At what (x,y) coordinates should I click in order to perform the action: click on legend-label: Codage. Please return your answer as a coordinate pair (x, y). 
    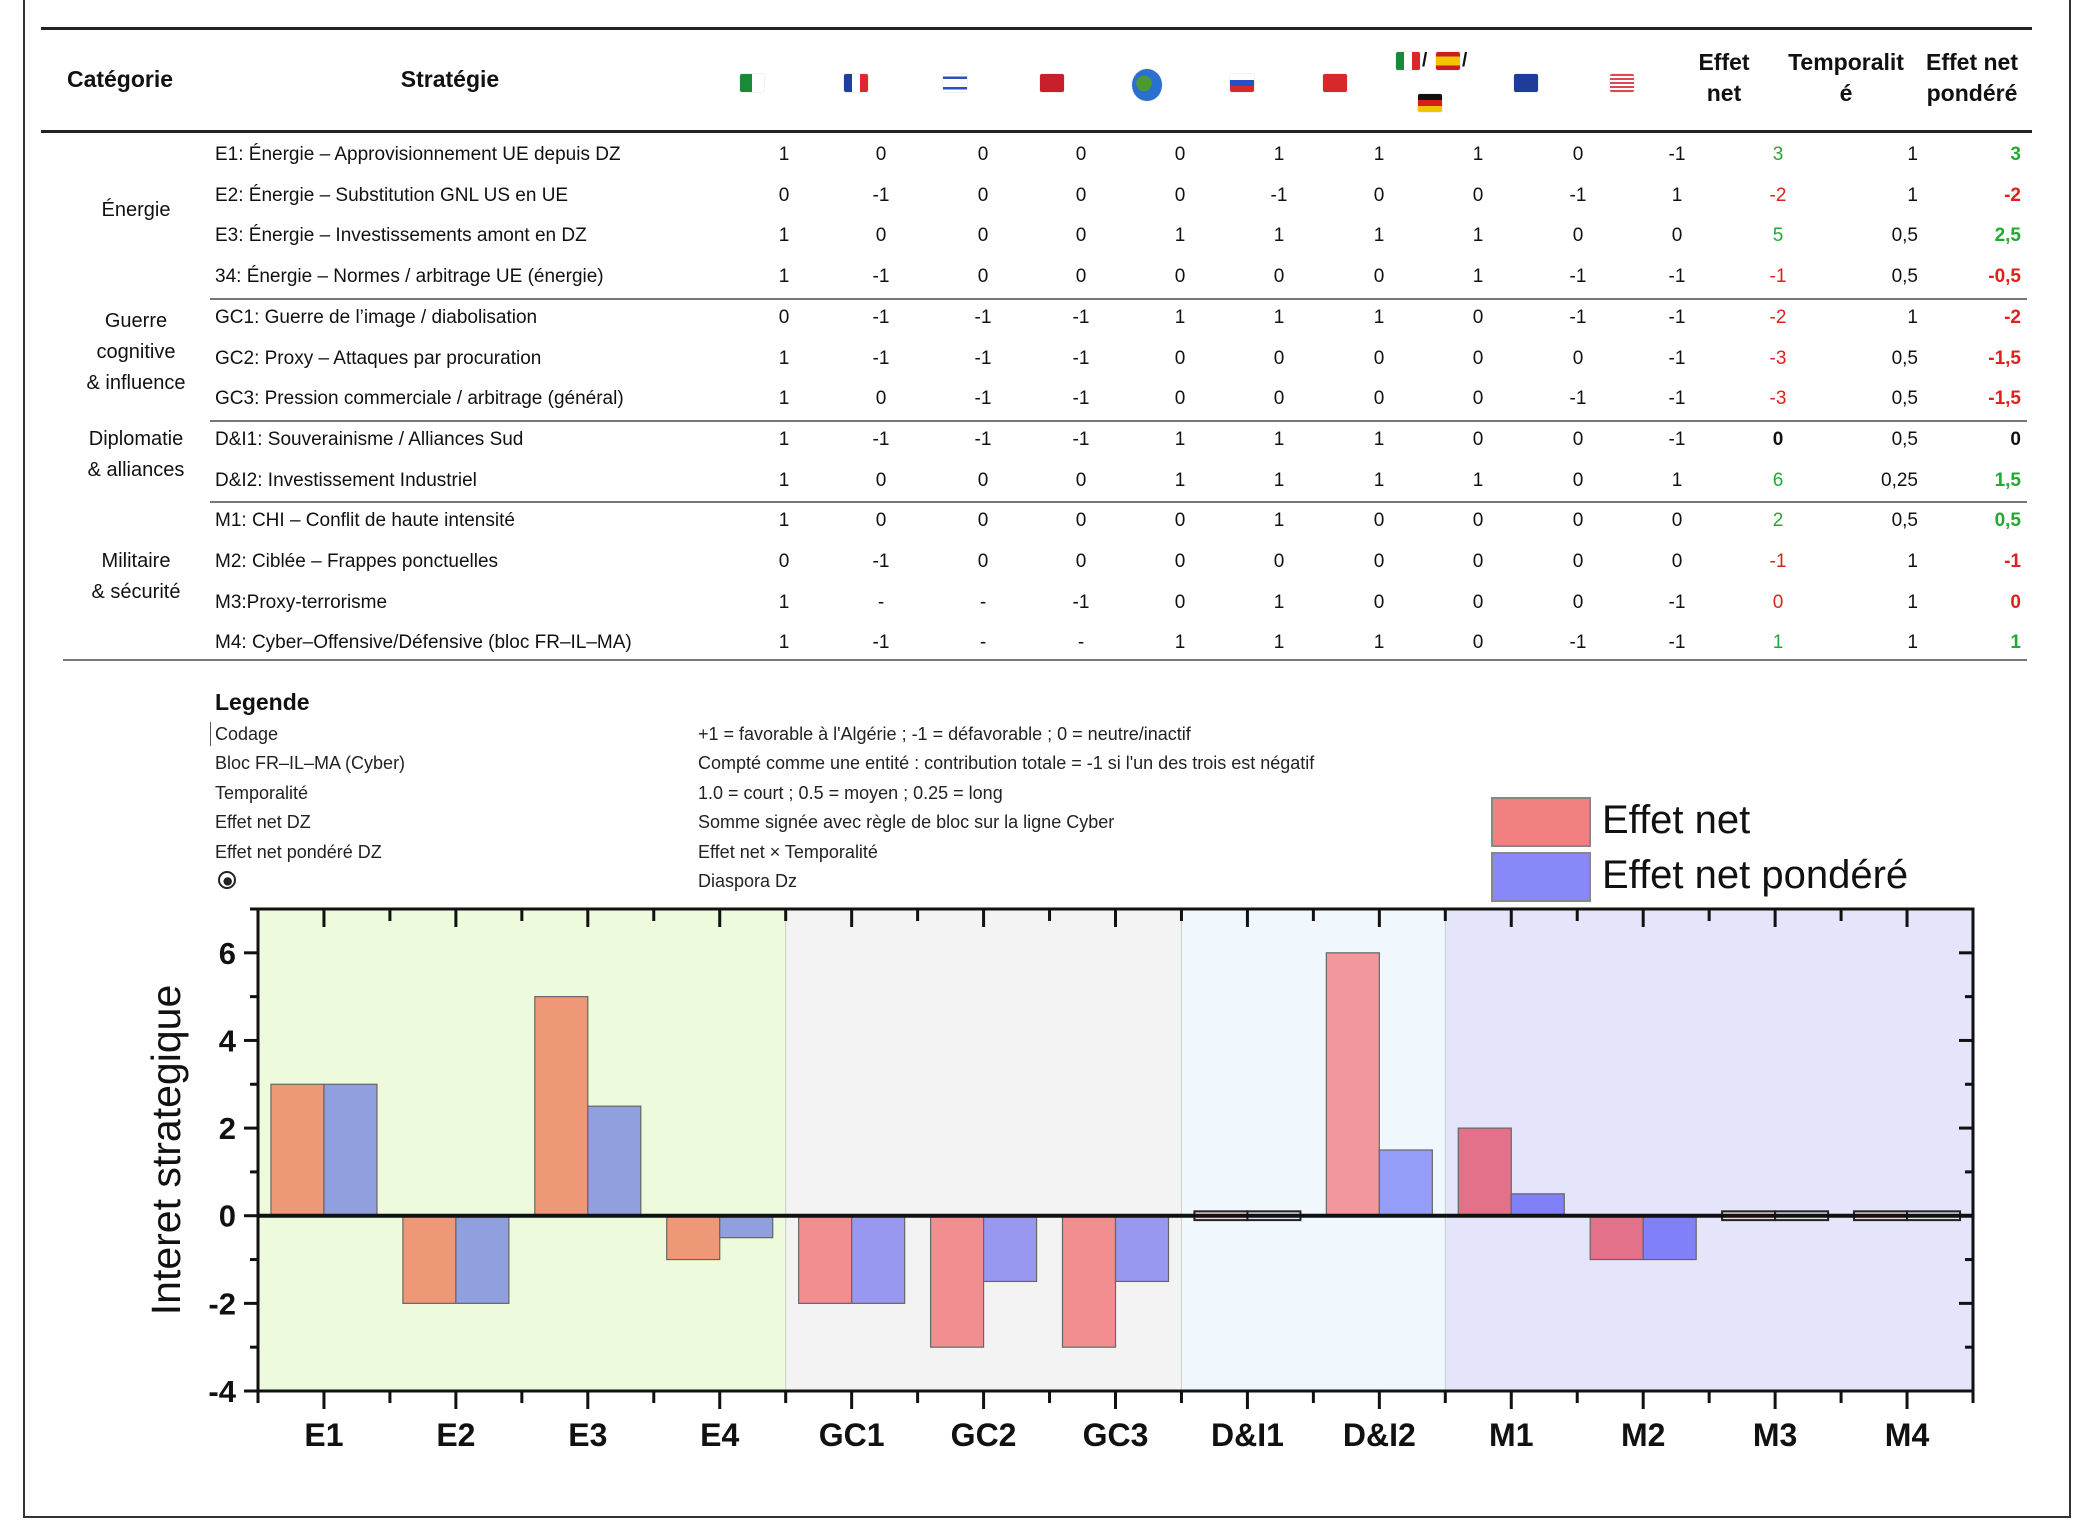
    Looking at the image, I should click on (247, 734).